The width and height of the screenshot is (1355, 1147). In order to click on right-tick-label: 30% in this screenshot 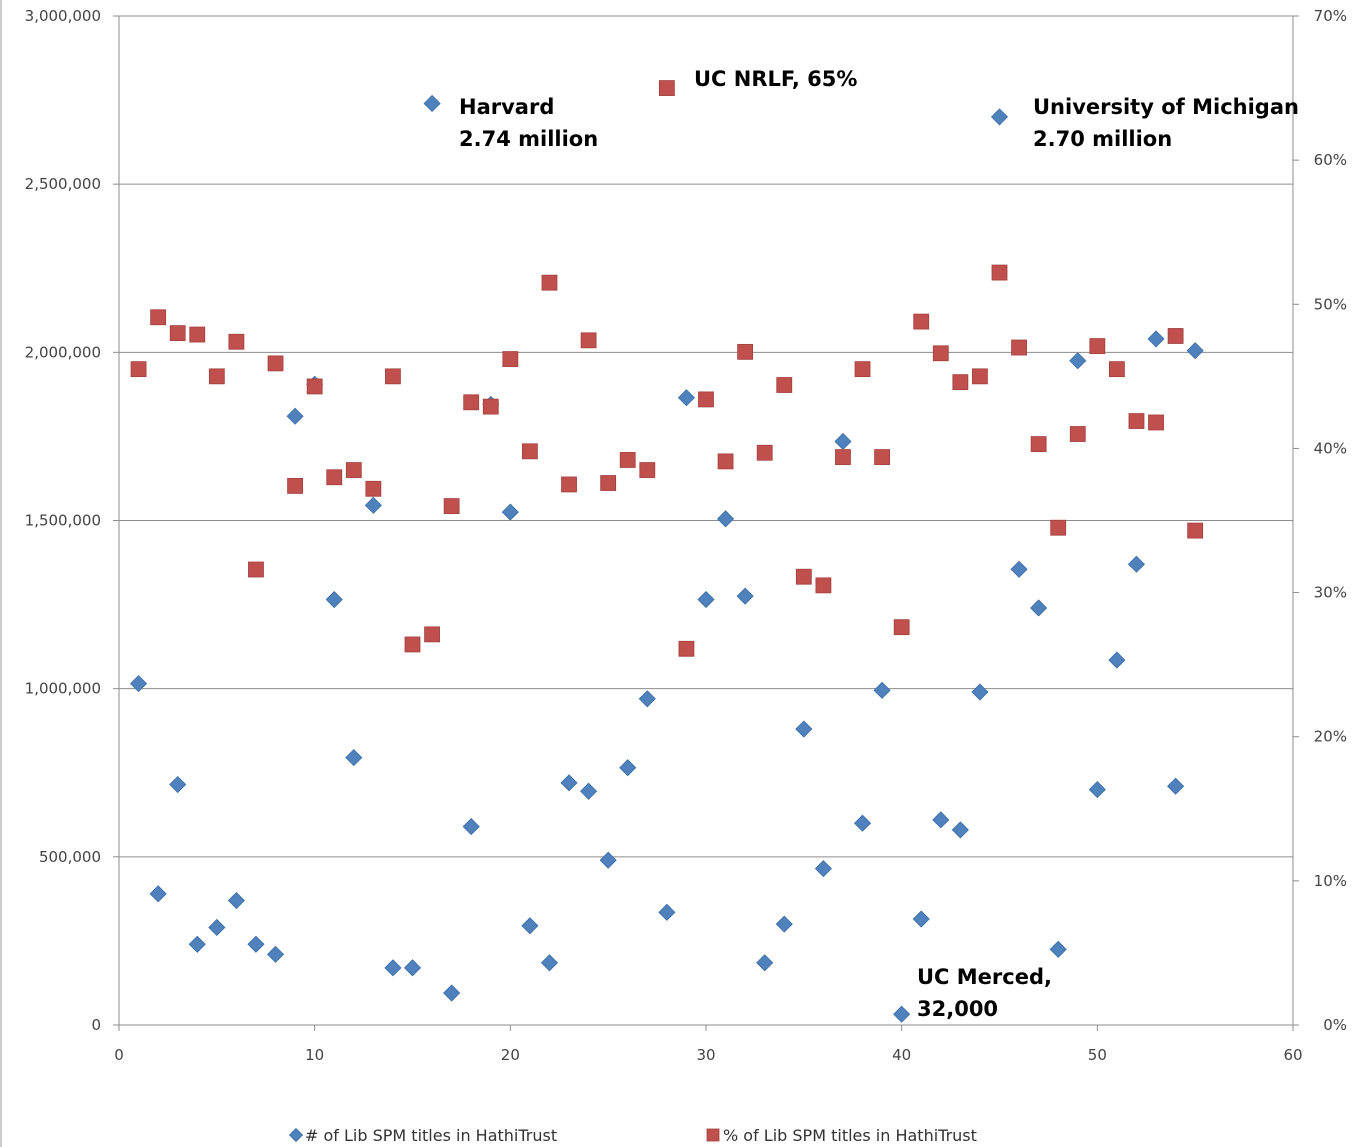, I will do `click(1330, 593)`.